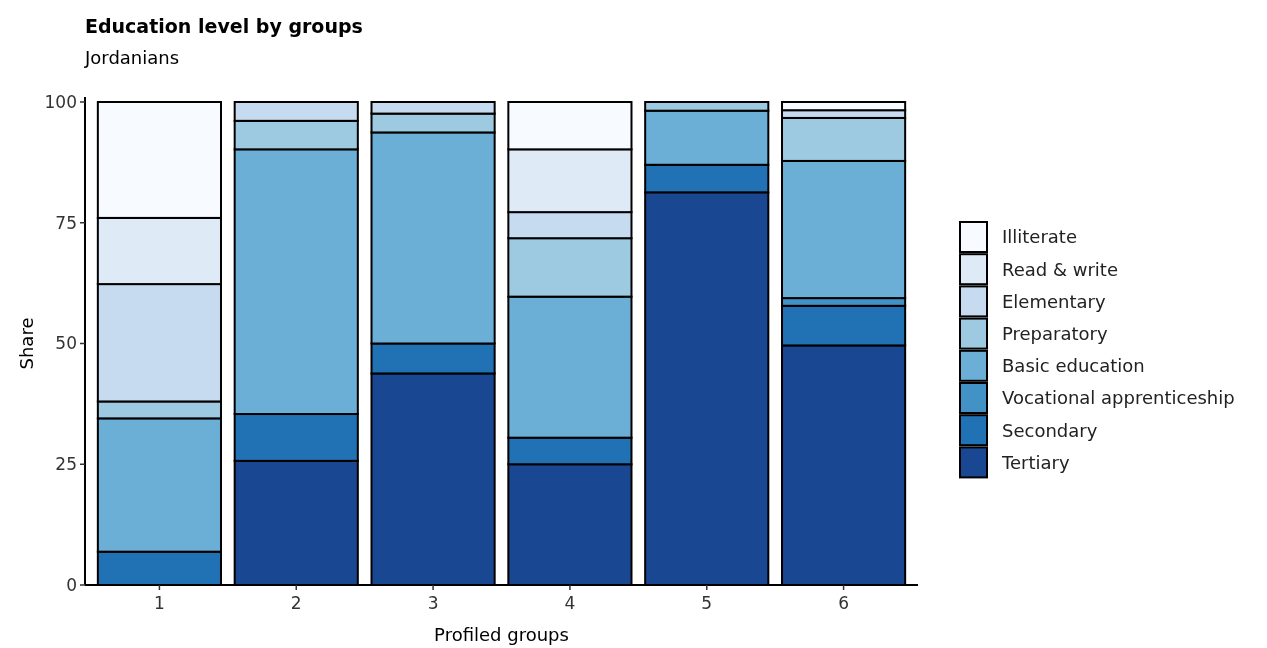 This screenshot has width=1267, height=648. I want to click on x-tick-label: 2, so click(296, 603).